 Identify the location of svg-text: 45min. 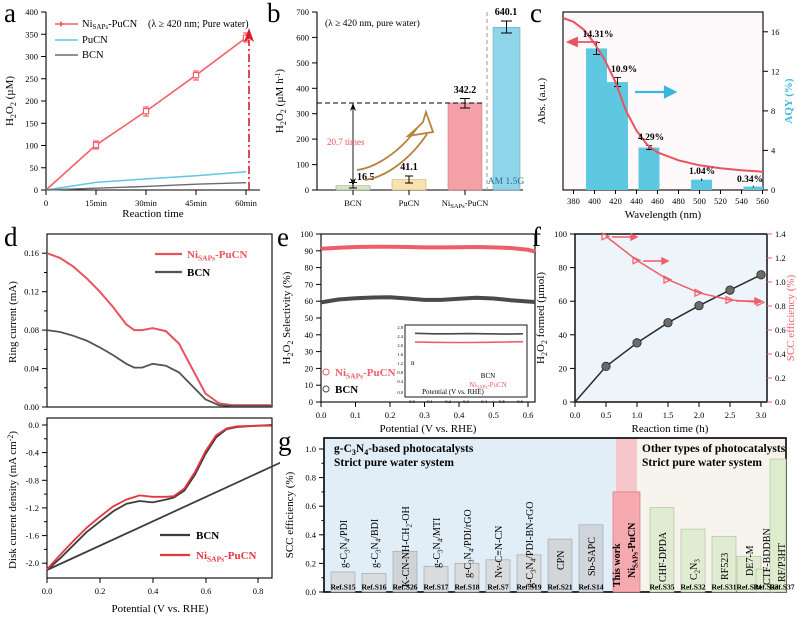
(196, 203).